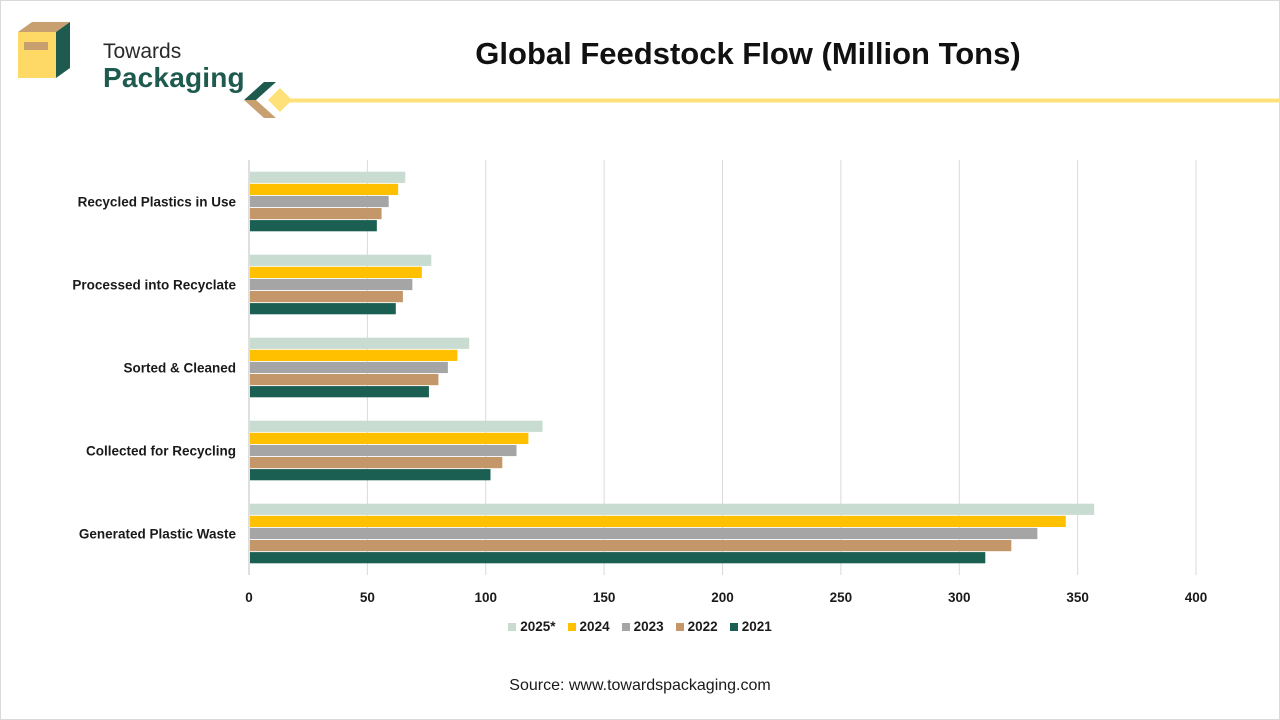 This screenshot has width=1280, height=720. What do you see at coordinates (486, 597) in the screenshot?
I see `x-tick-label: 100` at bounding box center [486, 597].